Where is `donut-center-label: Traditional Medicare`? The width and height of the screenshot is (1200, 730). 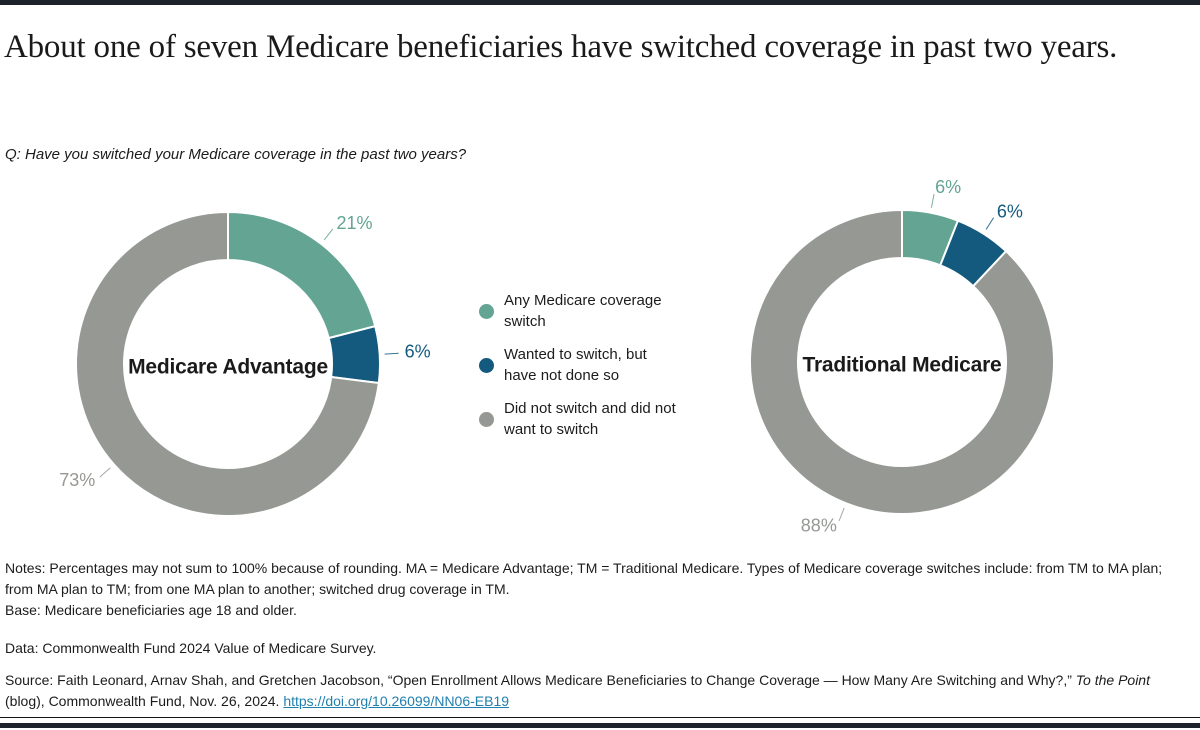 donut-center-label: Traditional Medicare is located at coordinates (901, 365).